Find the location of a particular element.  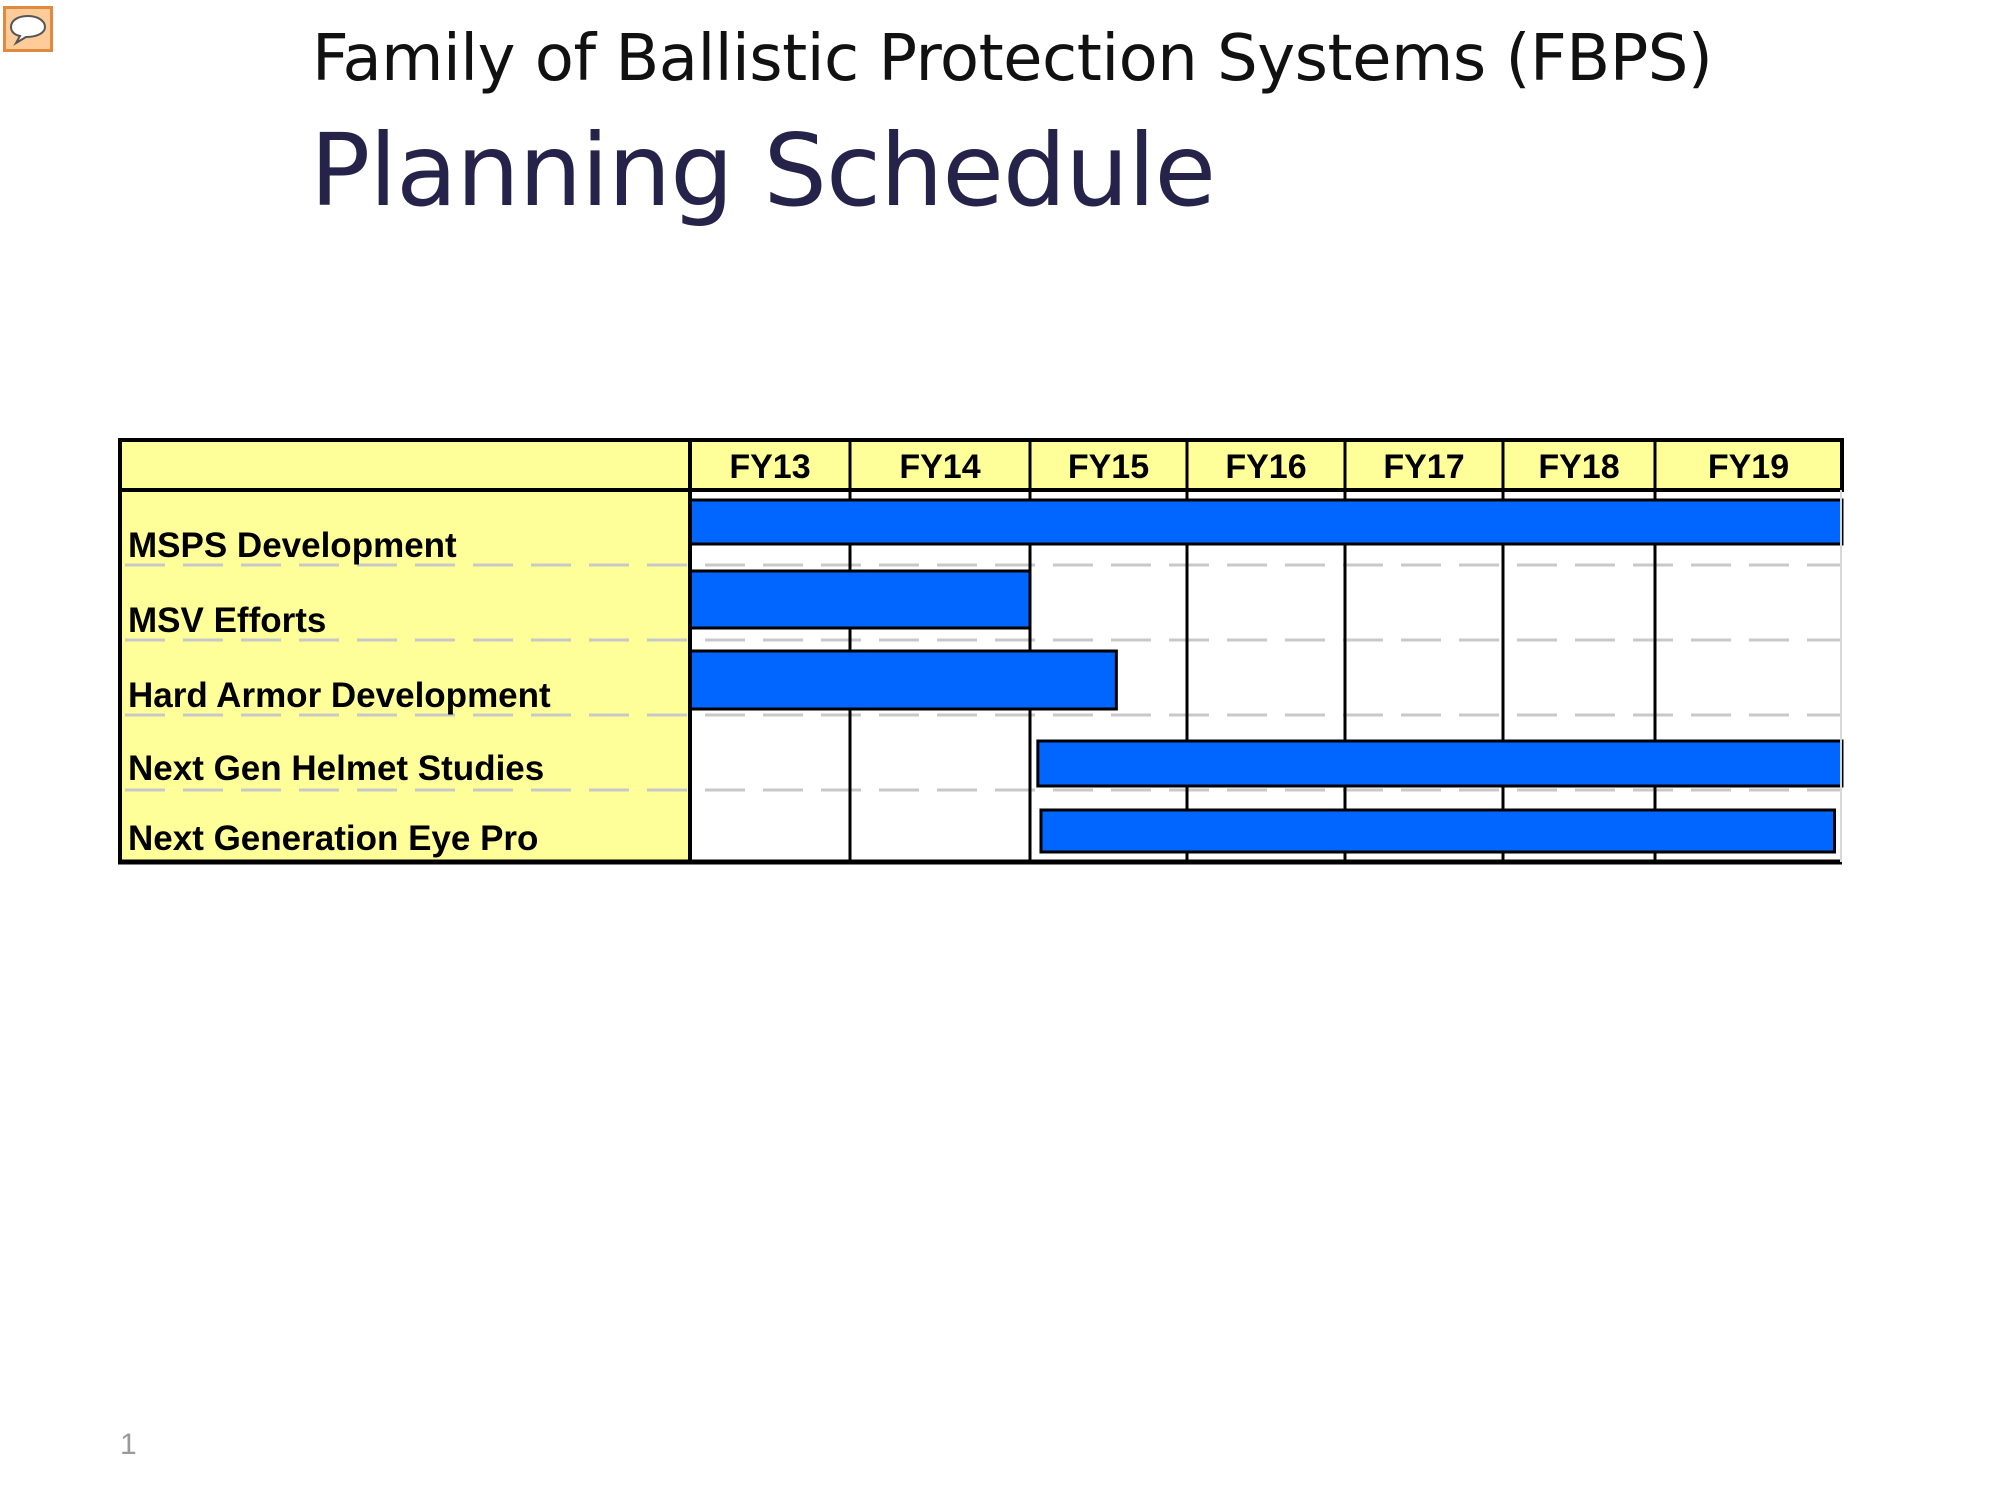

year-label: FY17 is located at coordinates (1423, 467).